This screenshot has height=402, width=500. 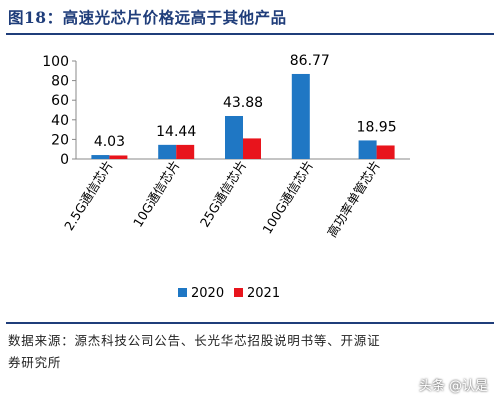 I want to click on legend-label: 2021, so click(x=263, y=293).